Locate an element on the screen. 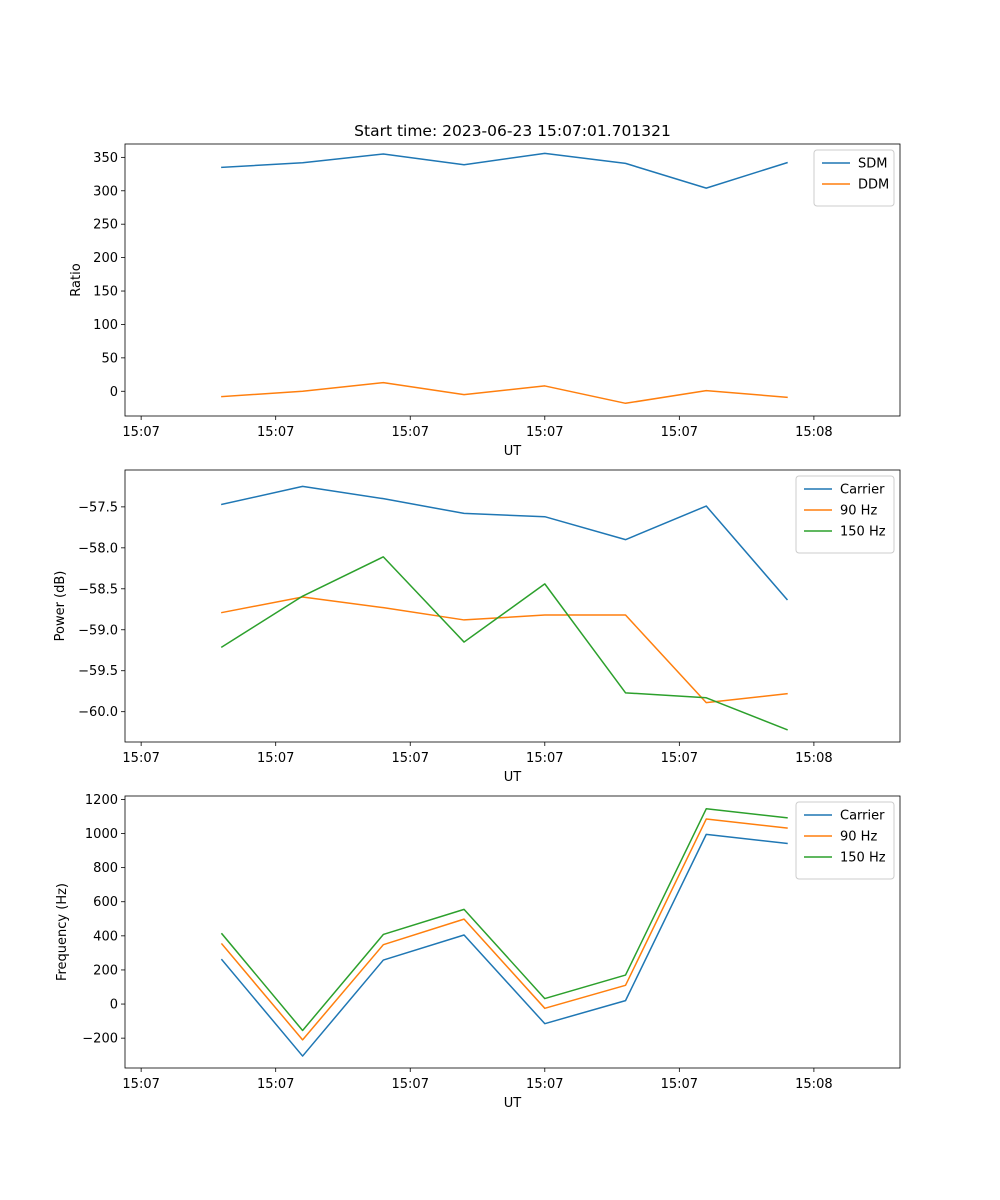  figure-title: Start time: 2023-06-23 15:07:01.701321 is located at coordinates (512, 131).